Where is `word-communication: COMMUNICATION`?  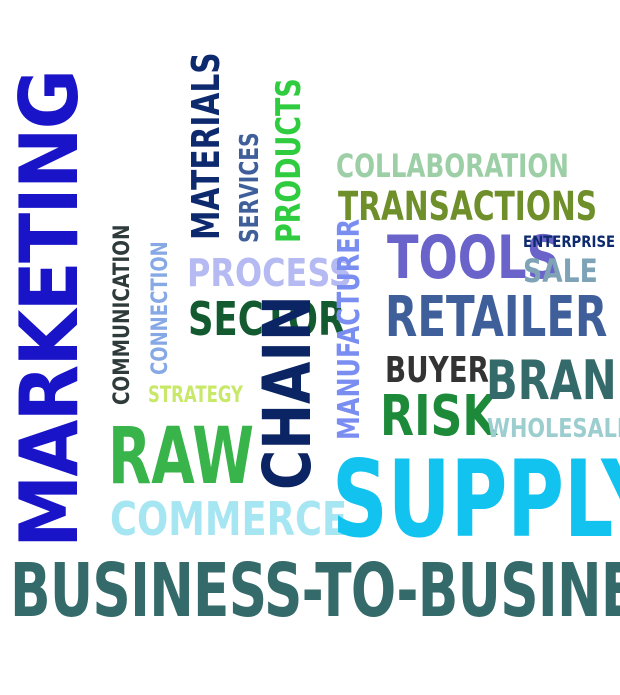 word-communication: COMMUNICATION is located at coordinates (122, 314).